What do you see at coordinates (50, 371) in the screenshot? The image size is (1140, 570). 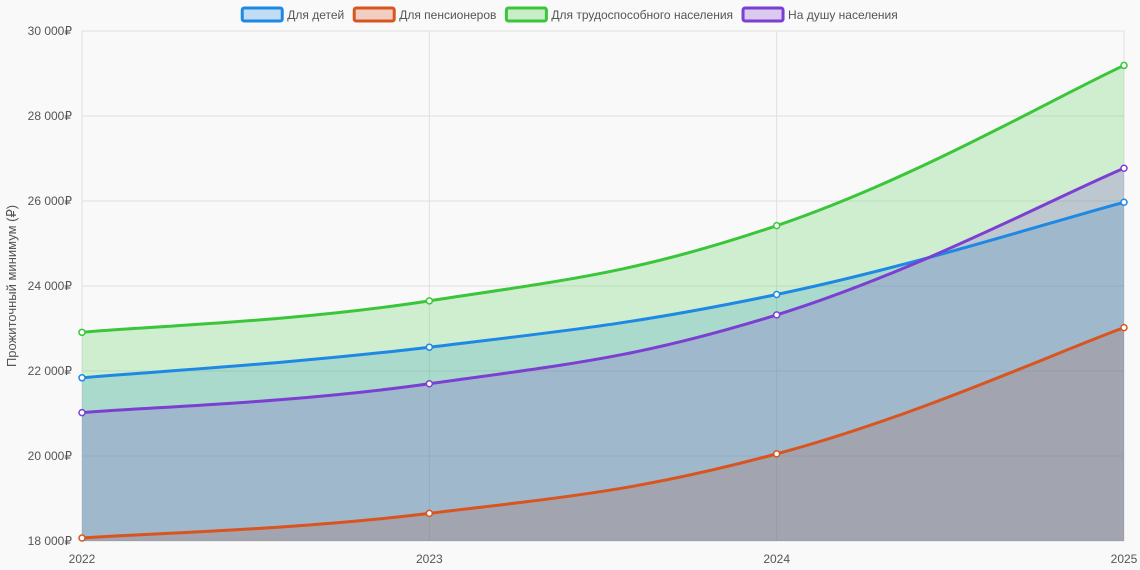 I see `y-tick-label: 22 000₽` at bounding box center [50, 371].